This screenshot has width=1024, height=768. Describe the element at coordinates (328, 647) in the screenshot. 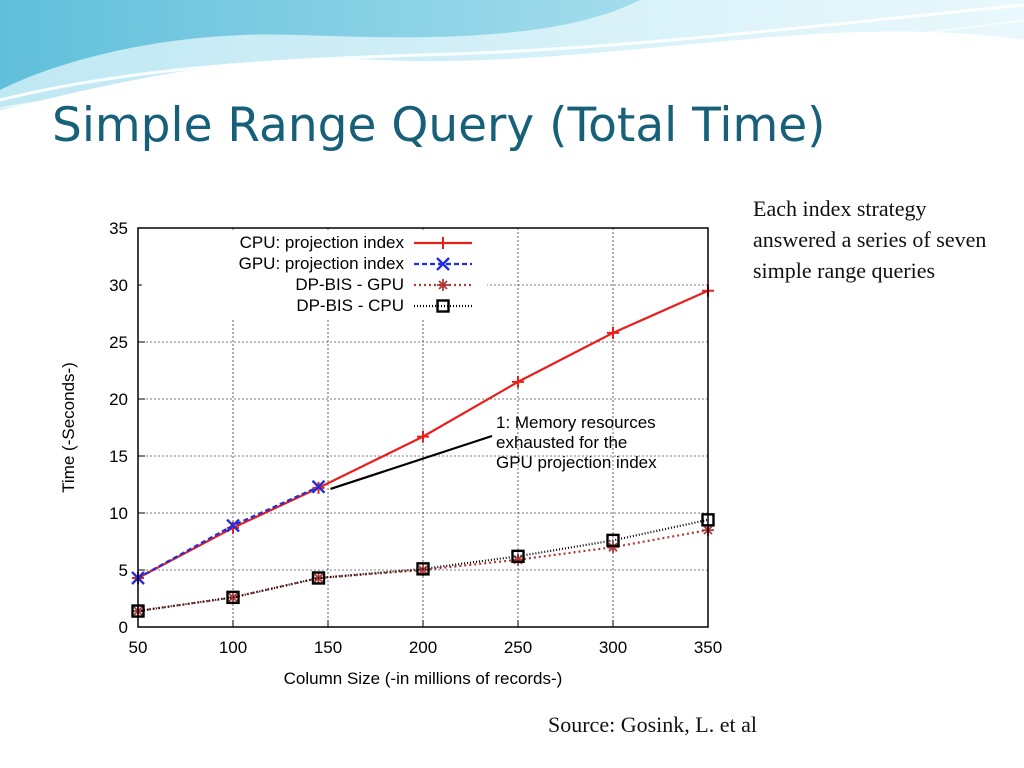

I see `x-tick-label: 150` at that location.